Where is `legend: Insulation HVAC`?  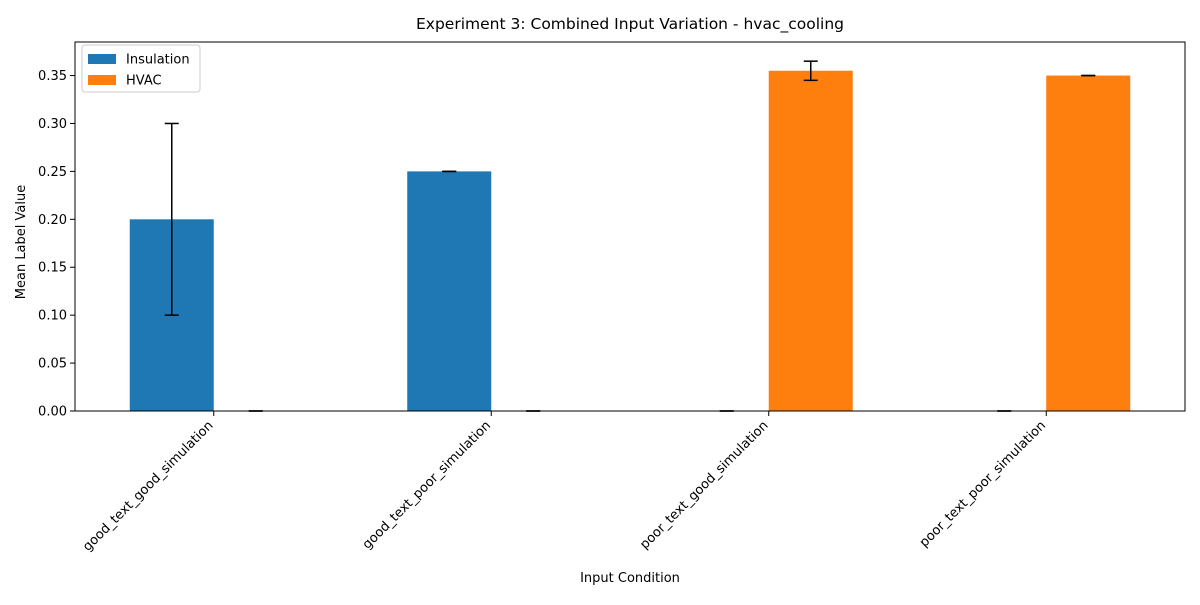
legend: Insulation HVAC is located at coordinates (141, 68).